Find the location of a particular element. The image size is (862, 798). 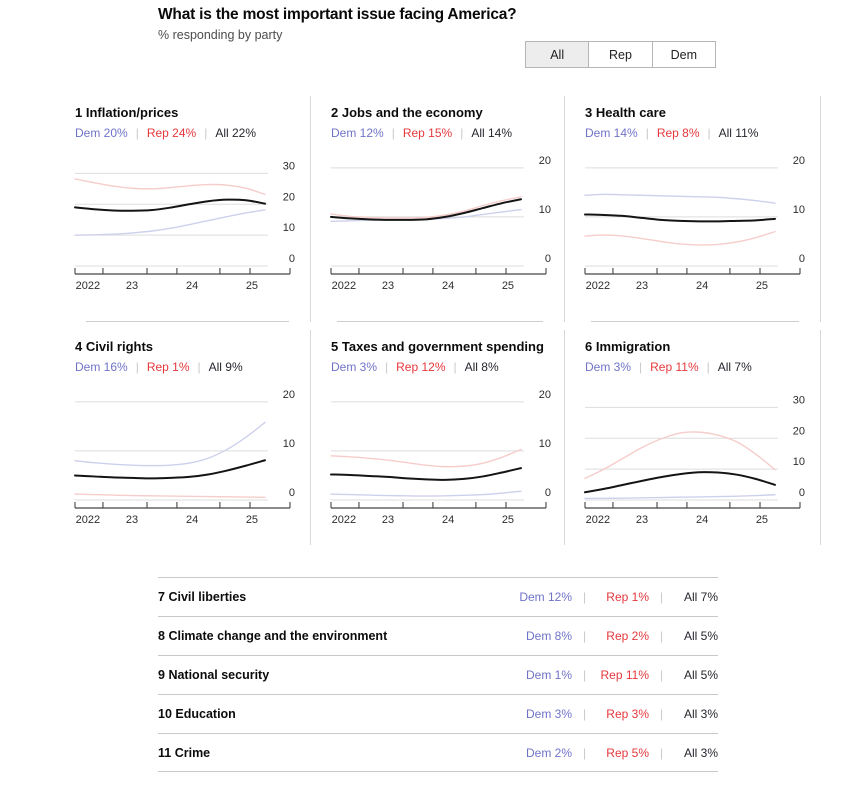

table-rep-value: Rep 3% is located at coordinates (627, 714).